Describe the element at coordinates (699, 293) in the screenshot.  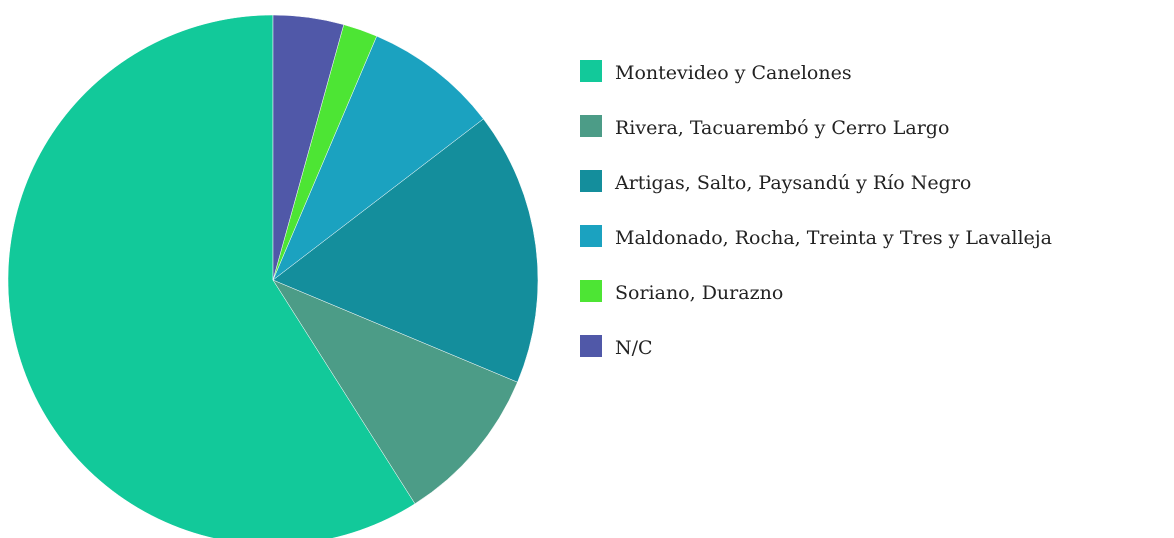
I see `legend-label: Soriano, Durazno` at that location.